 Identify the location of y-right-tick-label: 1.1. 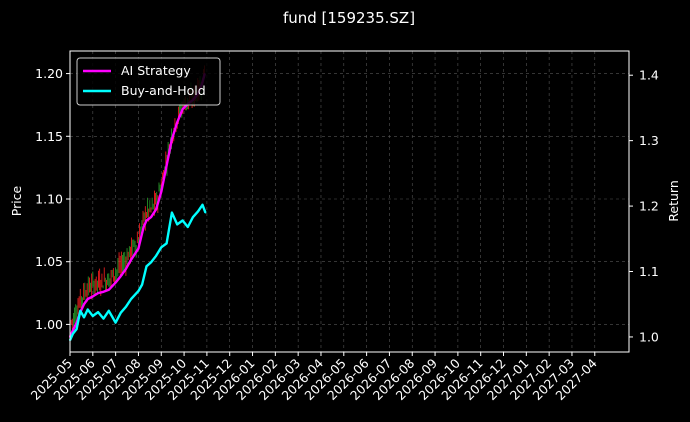
(649, 271).